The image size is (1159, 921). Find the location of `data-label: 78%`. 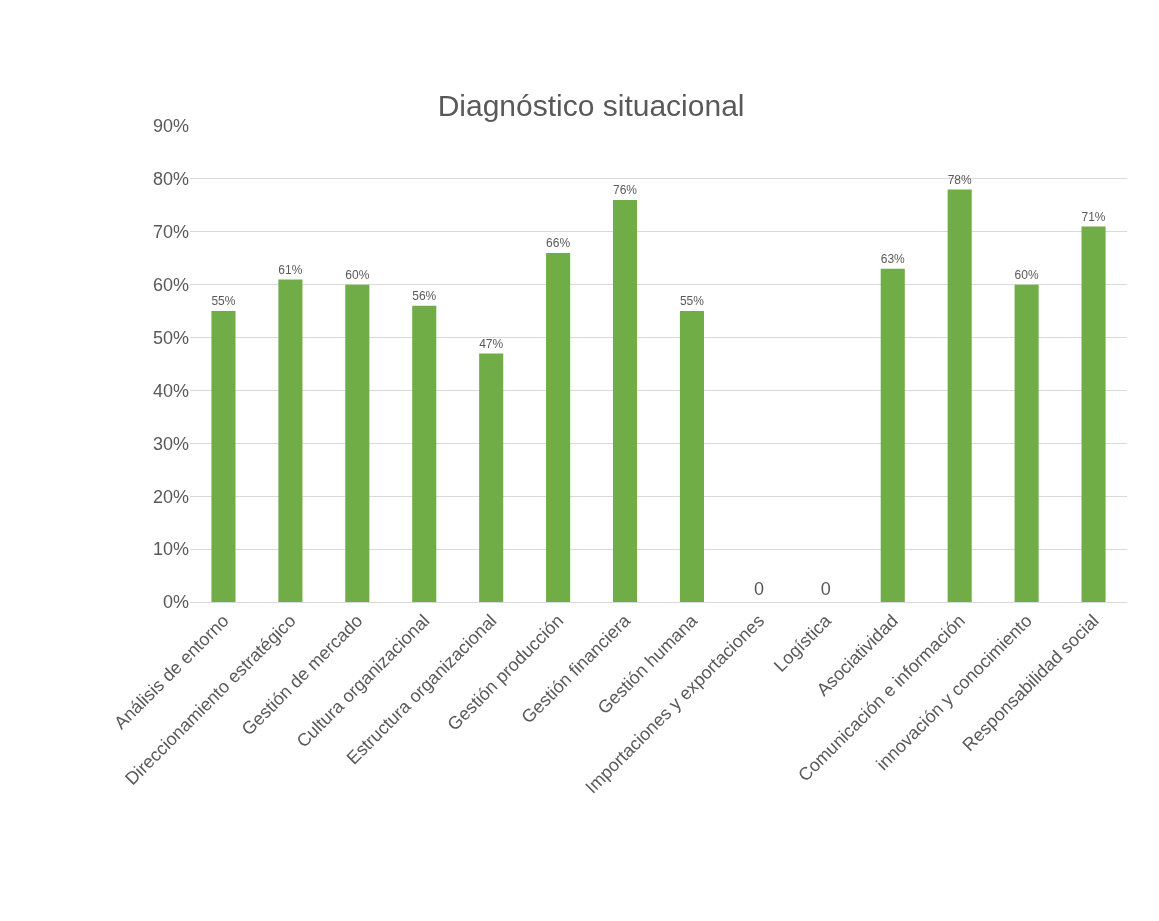

data-label: 78% is located at coordinates (960, 179).